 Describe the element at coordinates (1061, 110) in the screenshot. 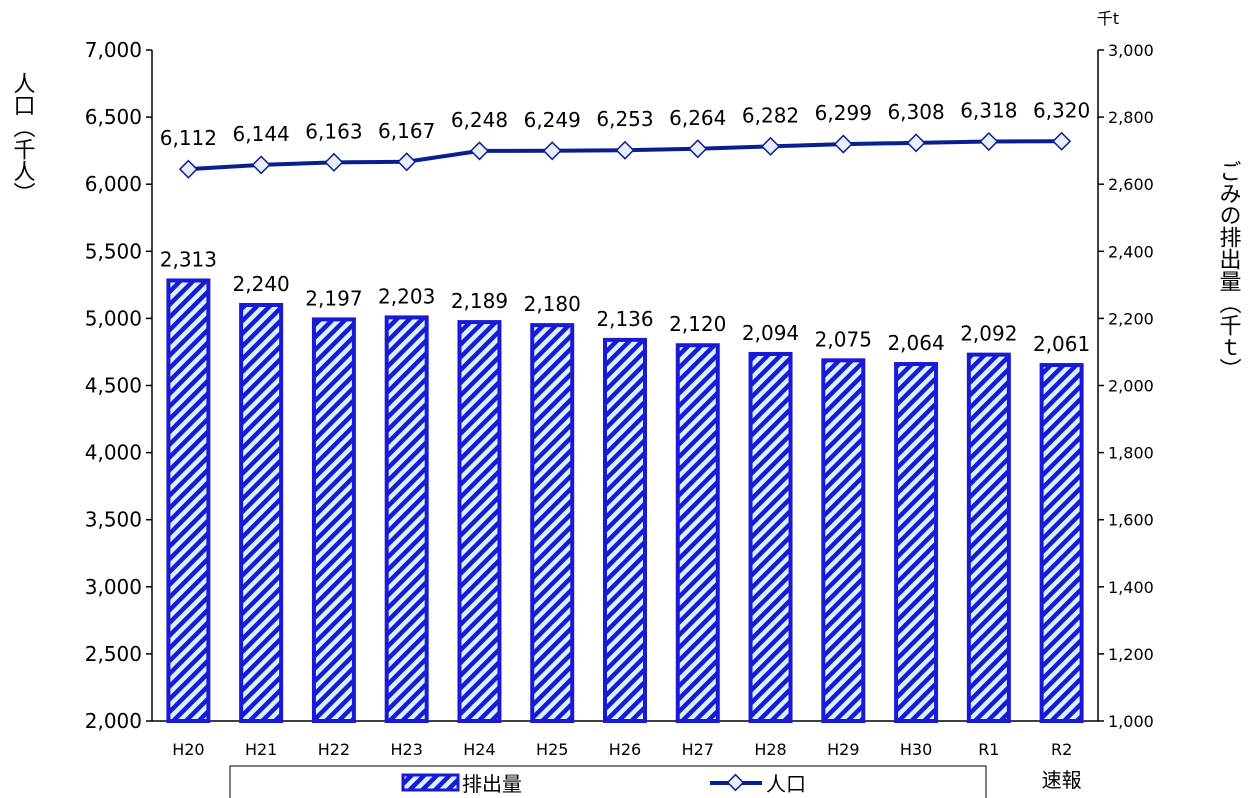

I see `point-value-label: 6,320` at that location.